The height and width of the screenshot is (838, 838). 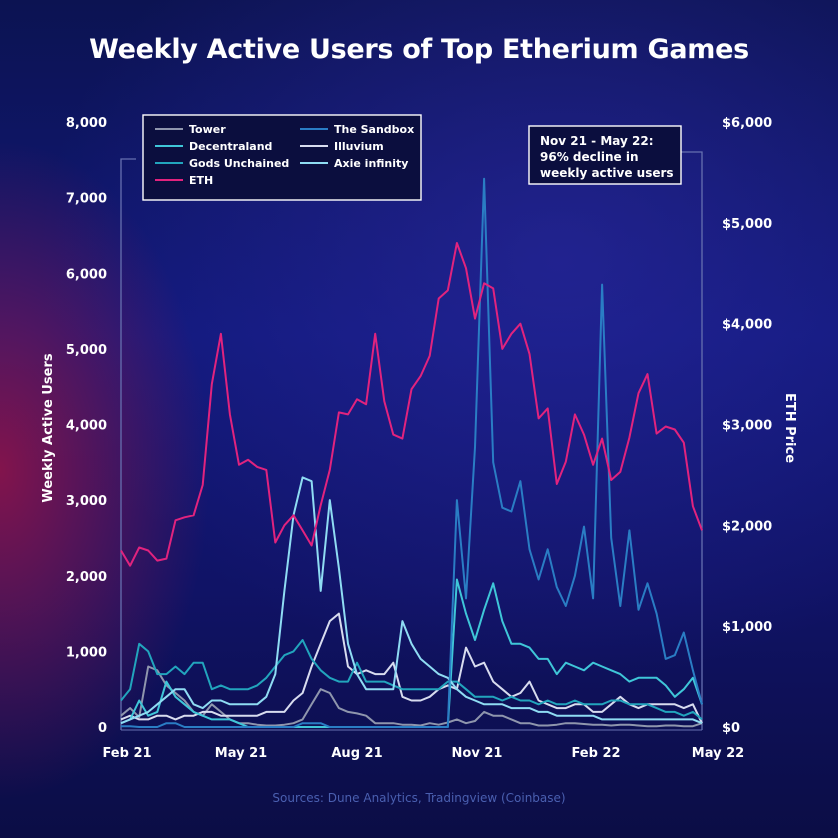 What do you see at coordinates (718, 753) in the screenshot?
I see `x-tick-label: May 22` at bounding box center [718, 753].